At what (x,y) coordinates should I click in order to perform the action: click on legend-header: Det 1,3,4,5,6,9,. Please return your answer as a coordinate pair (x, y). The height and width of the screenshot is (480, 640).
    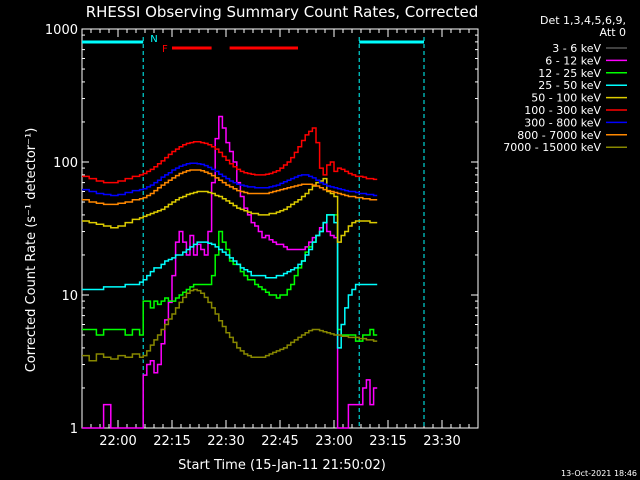
    Looking at the image, I should click on (583, 20).